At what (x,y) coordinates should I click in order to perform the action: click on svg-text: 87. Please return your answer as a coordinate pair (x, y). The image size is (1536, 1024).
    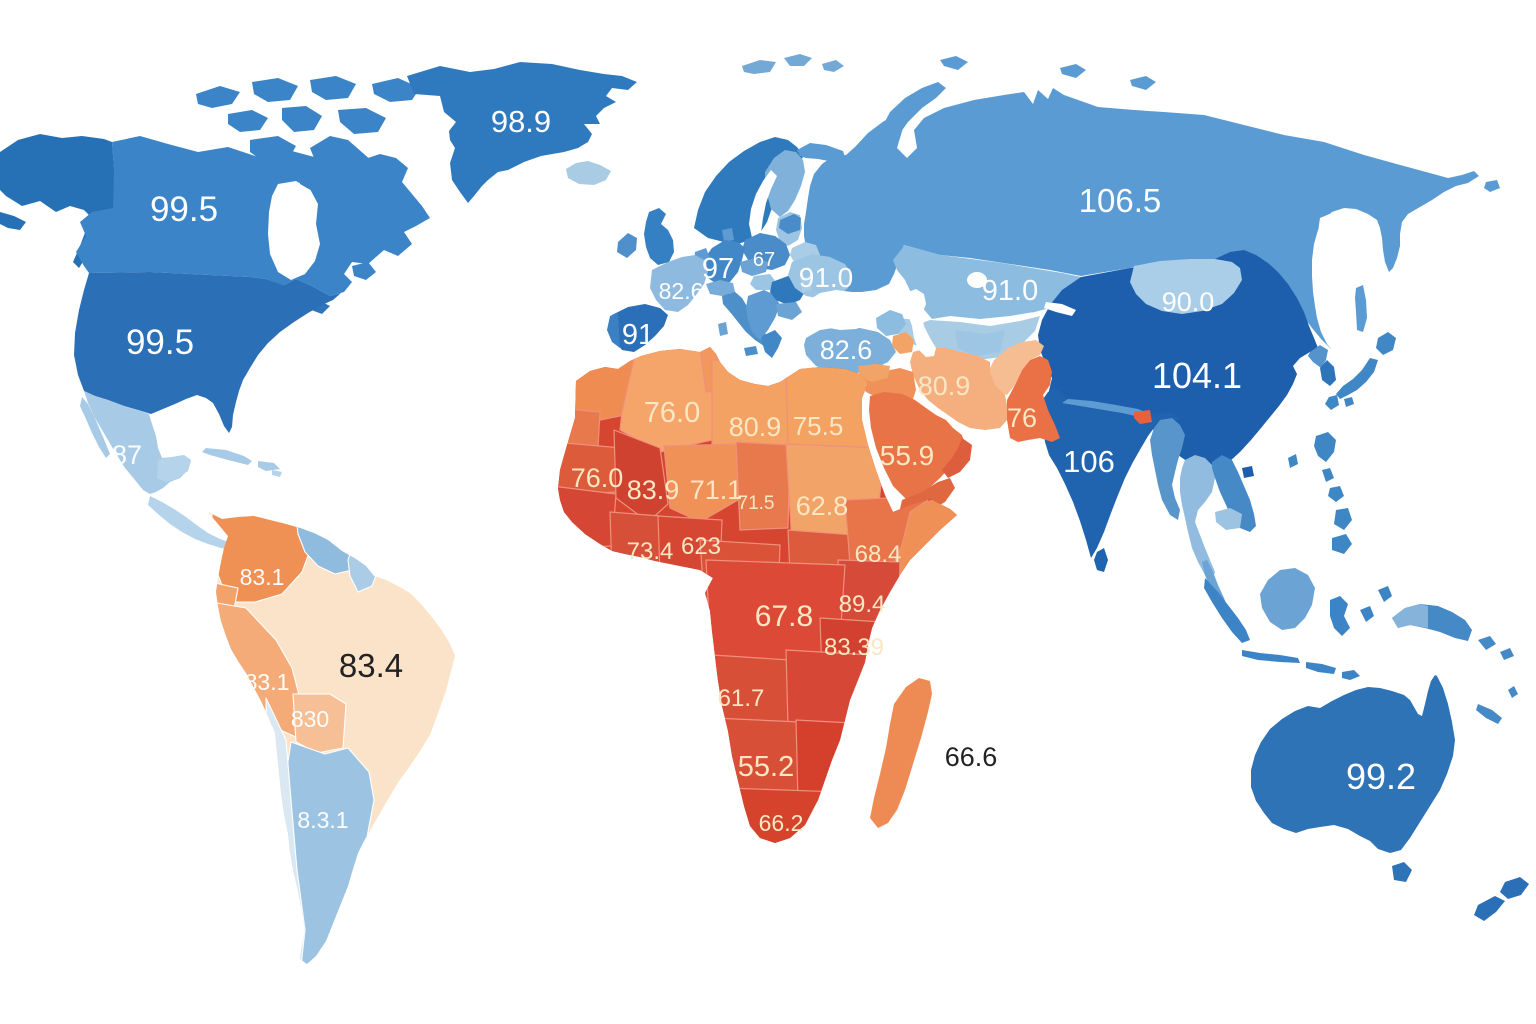
    Looking at the image, I should click on (127, 455).